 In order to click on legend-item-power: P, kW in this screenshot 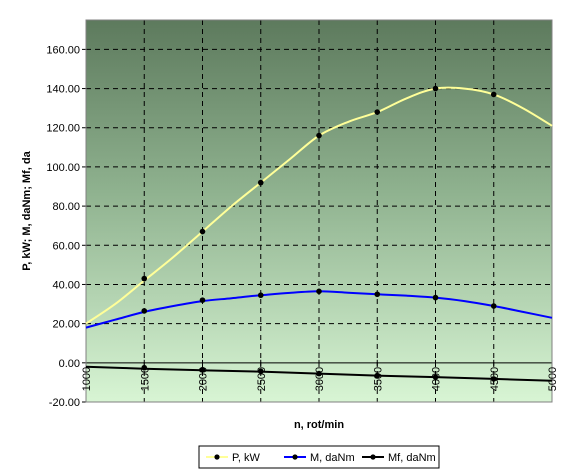, I will do `click(233, 458)`.